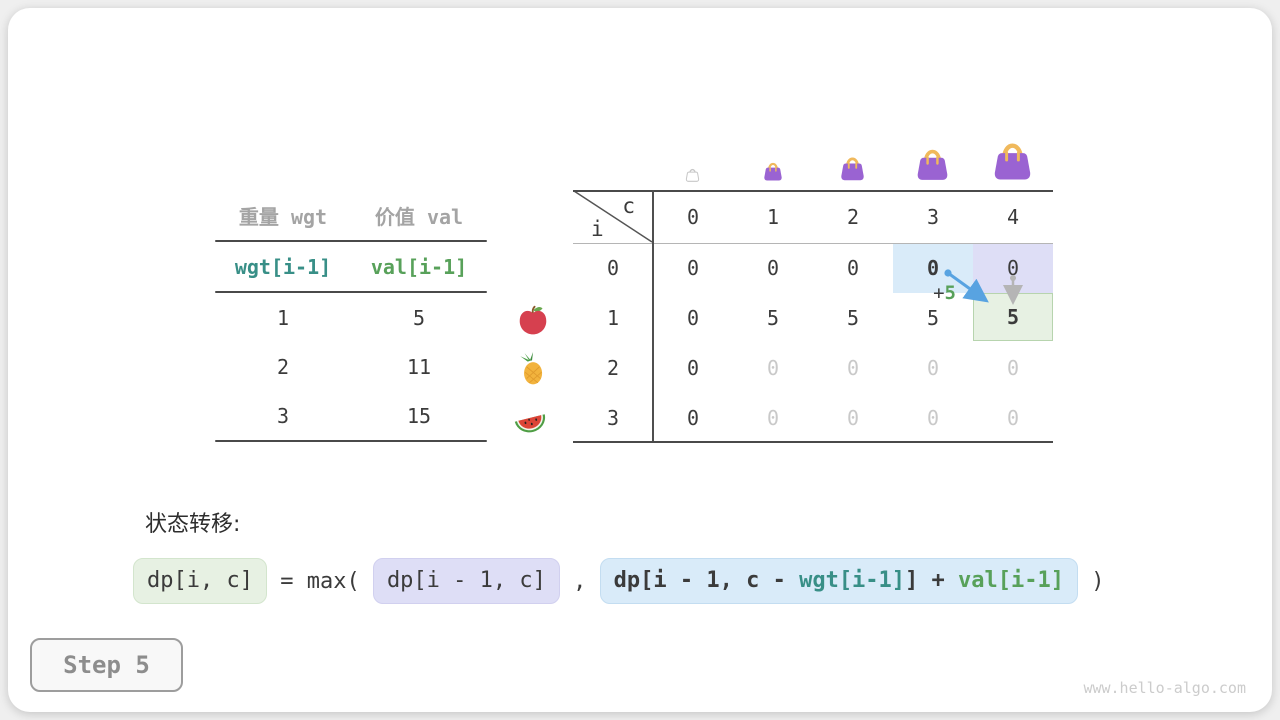  What do you see at coordinates (773, 368) in the screenshot?
I see `dp-cell-i2-c1: 0` at bounding box center [773, 368].